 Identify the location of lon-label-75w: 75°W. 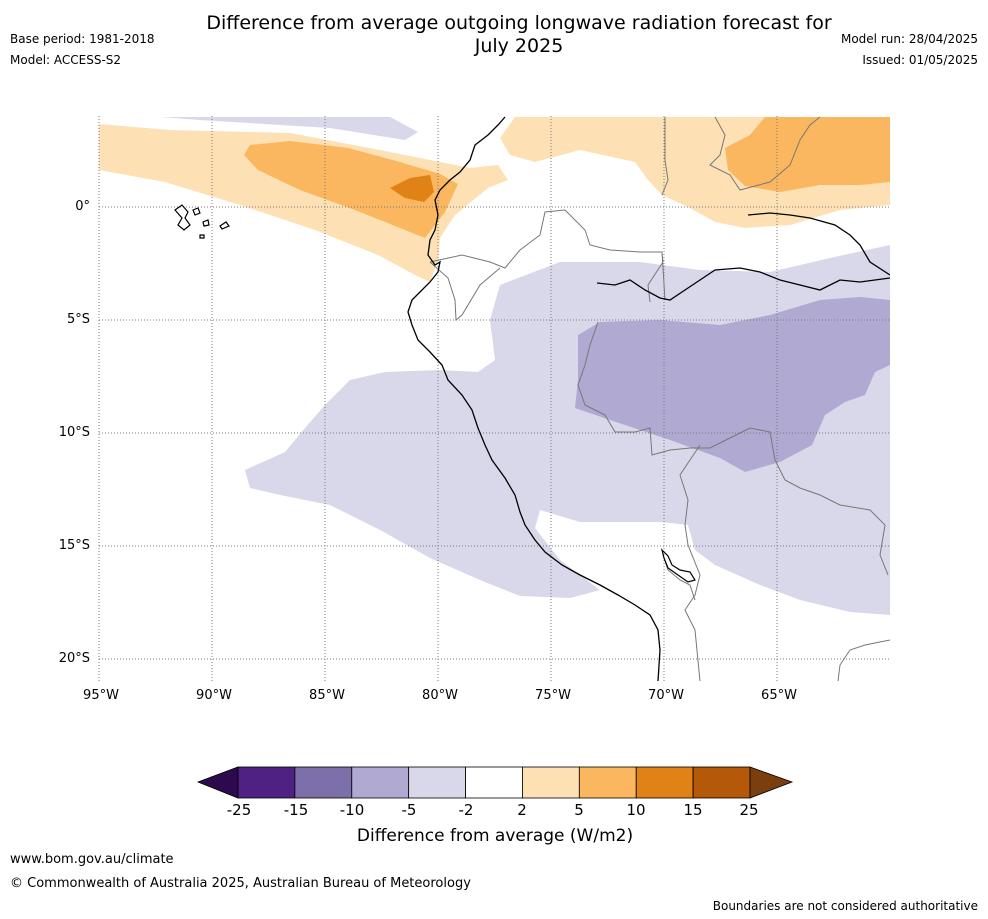
(553, 695).